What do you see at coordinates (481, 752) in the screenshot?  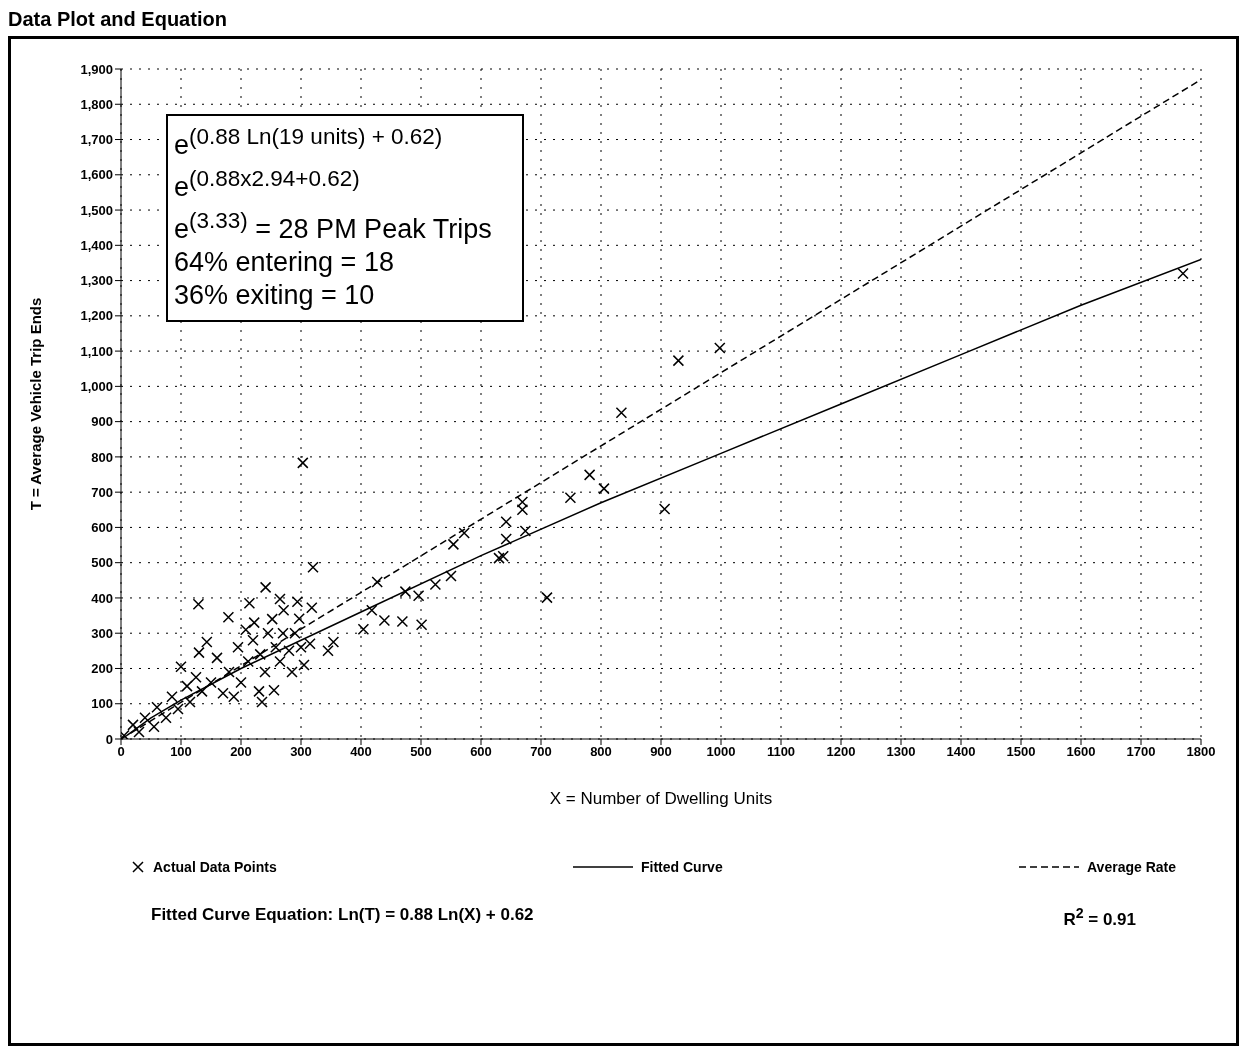 I see `x-tick-label: 600` at bounding box center [481, 752].